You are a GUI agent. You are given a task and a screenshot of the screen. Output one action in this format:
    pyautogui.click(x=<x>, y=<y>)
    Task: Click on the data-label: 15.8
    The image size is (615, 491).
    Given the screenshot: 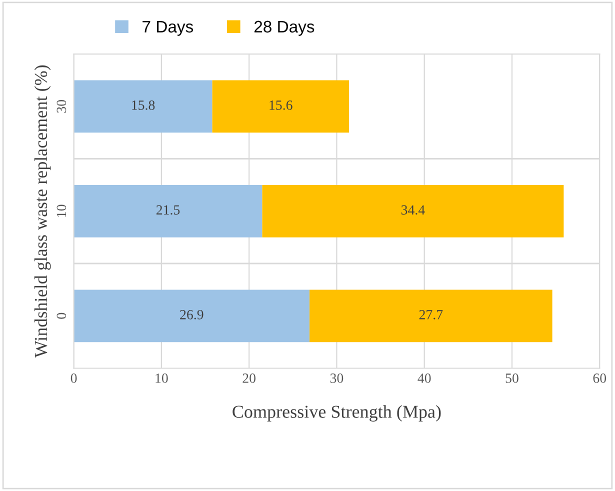 What is the action you would take?
    pyautogui.click(x=143, y=105)
    